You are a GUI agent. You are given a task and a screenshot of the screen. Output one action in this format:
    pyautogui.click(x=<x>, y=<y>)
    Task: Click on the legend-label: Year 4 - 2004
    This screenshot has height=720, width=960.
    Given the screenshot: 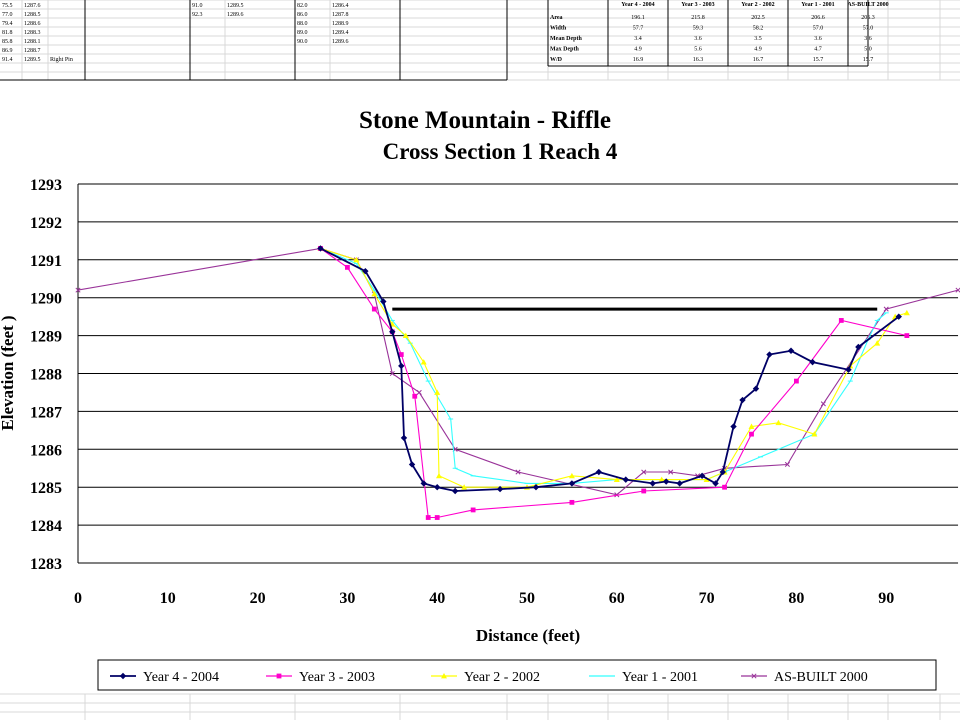 What is the action you would take?
    pyautogui.click(x=181, y=677)
    